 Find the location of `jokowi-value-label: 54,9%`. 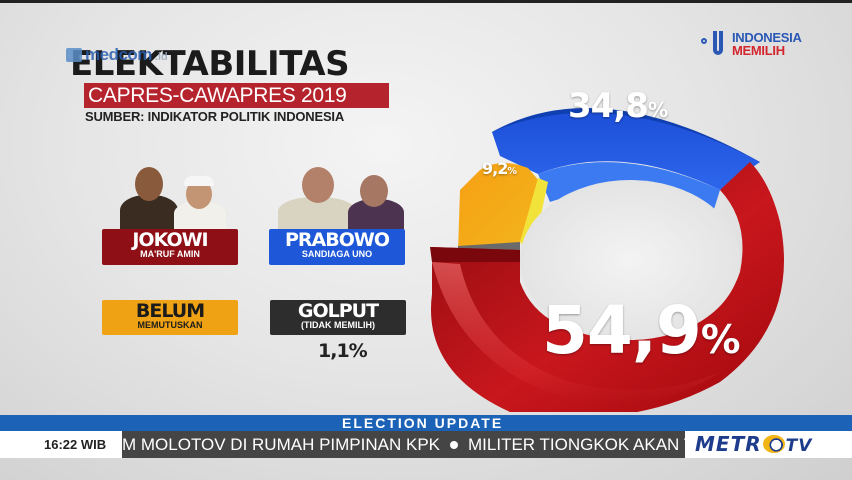

jokowi-value-label: 54,9% is located at coordinates (641, 330).